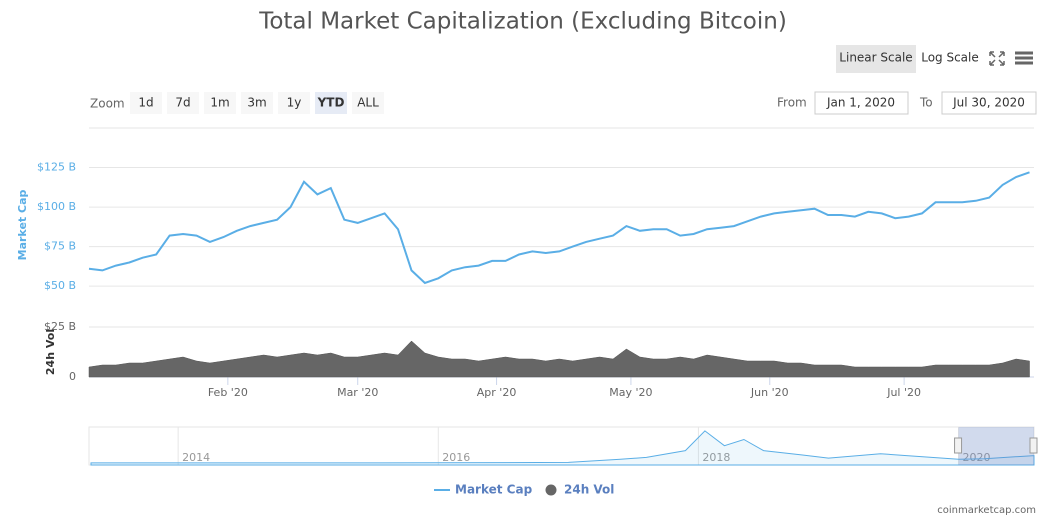  What do you see at coordinates (997, 58) in the screenshot?
I see `fullscreen-icon` at bounding box center [997, 58].